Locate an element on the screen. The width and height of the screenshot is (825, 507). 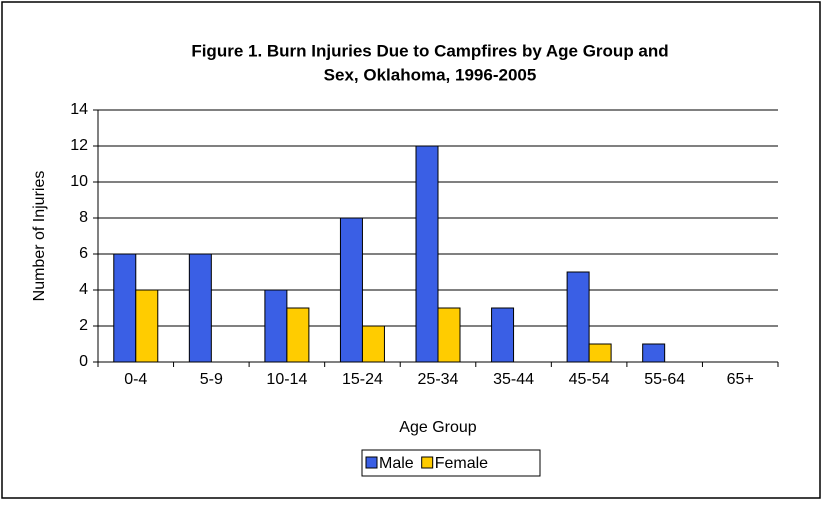
x-tick-label: 5-9 is located at coordinates (211, 379).